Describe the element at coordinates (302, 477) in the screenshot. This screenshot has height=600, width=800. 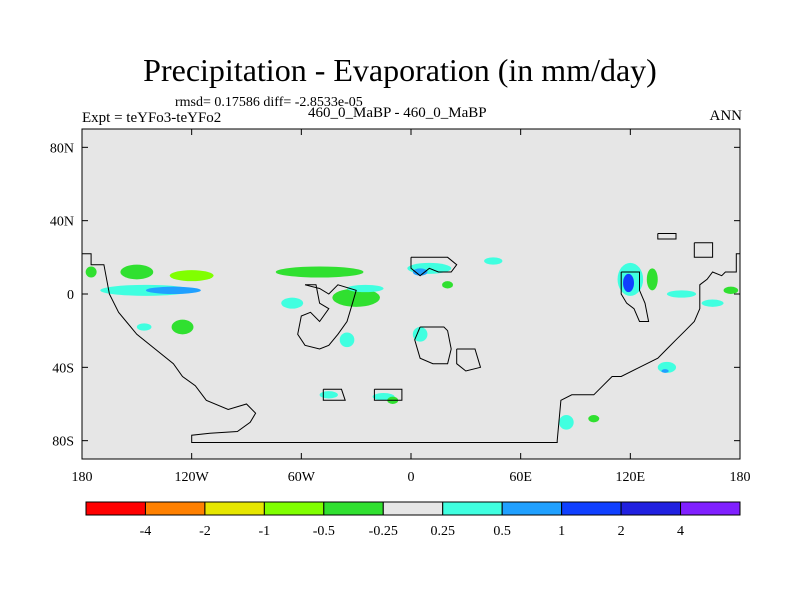
I see `x-tick-label: 60W` at that location.